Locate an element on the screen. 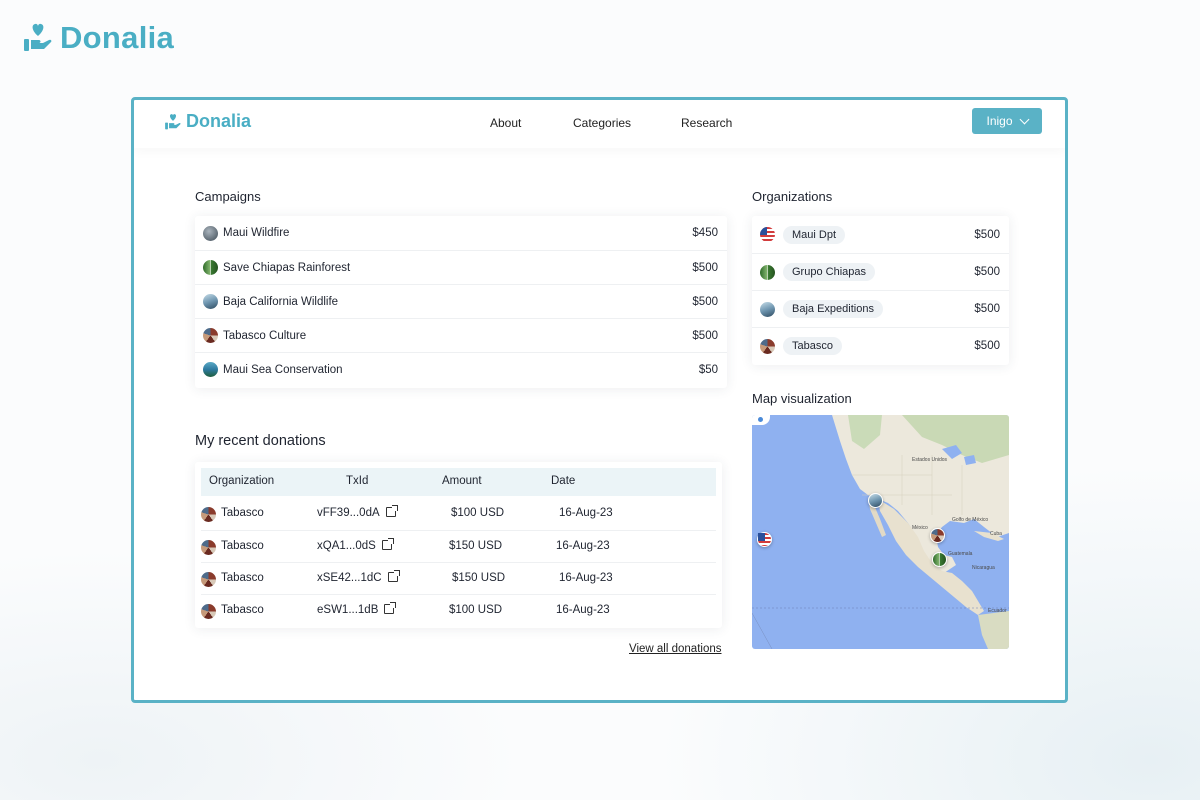 The height and width of the screenshot is (800, 1200). table-row: Tabasco eSW1...1dB $100 USD 16-Aug-23 is located at coordinates (458, 610).